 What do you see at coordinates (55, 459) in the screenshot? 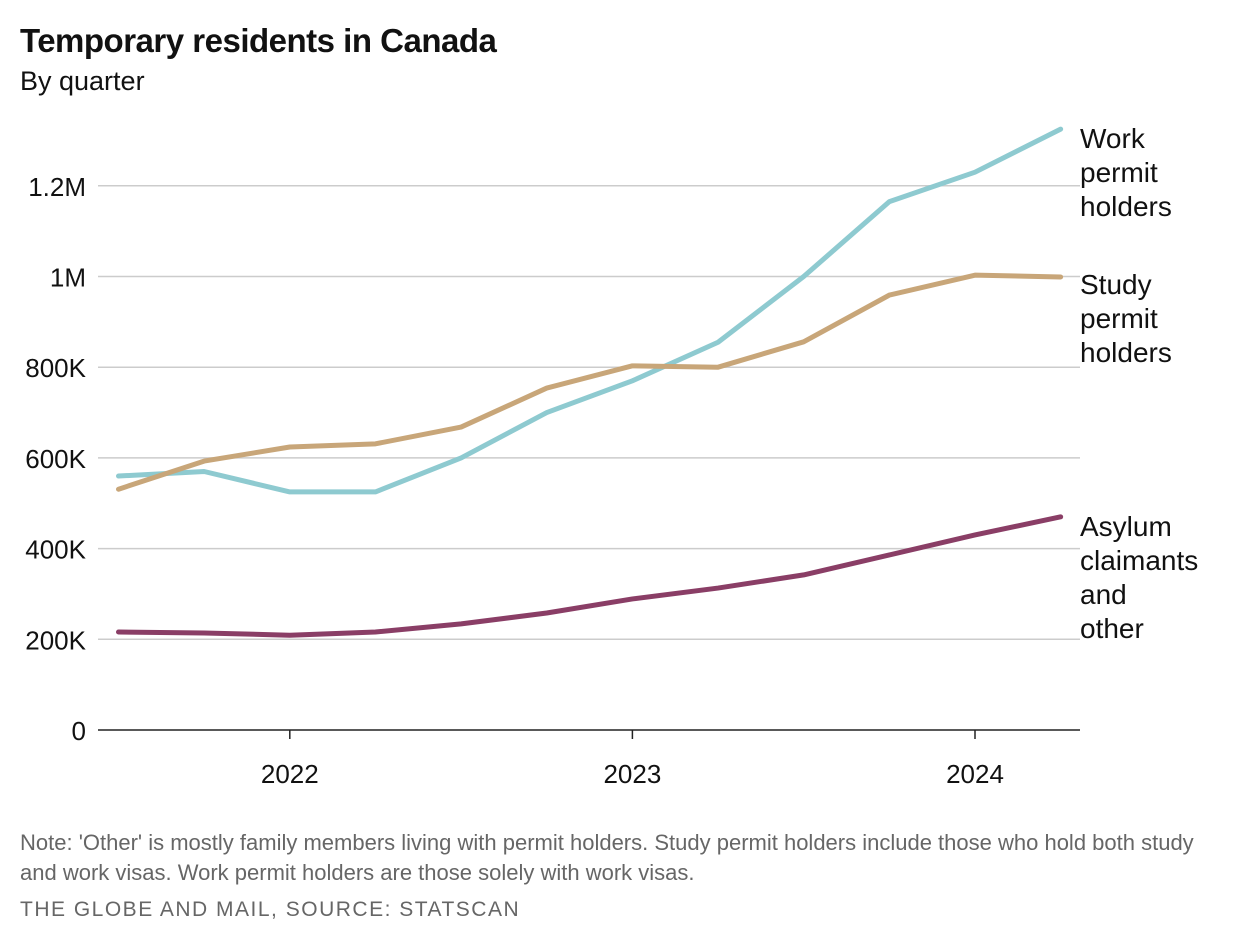
I see `y-tick-label: 600K` at bounding box center [55, 459].